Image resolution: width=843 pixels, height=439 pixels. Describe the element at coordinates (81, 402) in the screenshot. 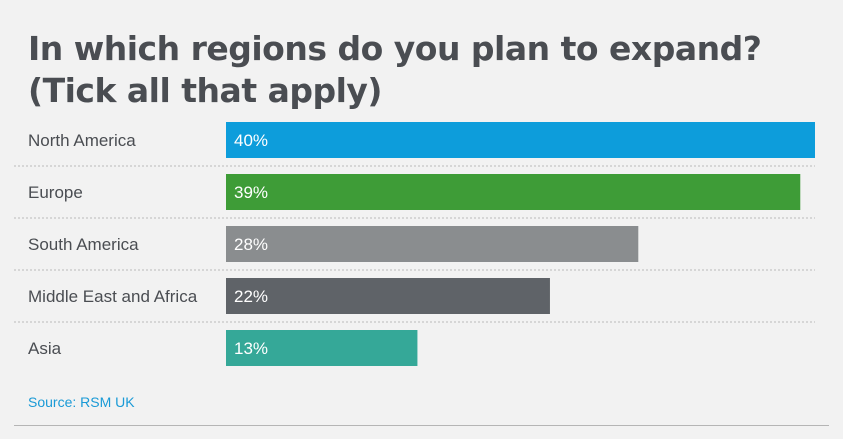

I see `source-note: Source: RSM UK` at that location.